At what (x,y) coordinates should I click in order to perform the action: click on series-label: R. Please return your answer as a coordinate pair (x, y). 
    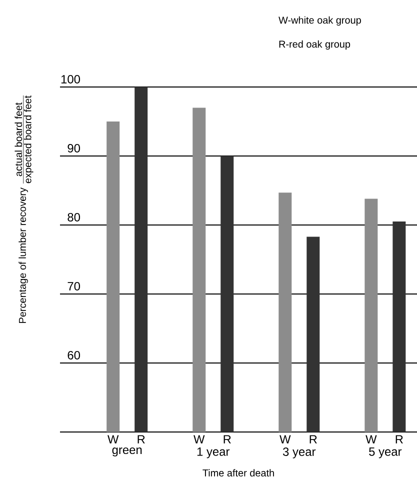
    Looking at the image, I should click on (141, 439).